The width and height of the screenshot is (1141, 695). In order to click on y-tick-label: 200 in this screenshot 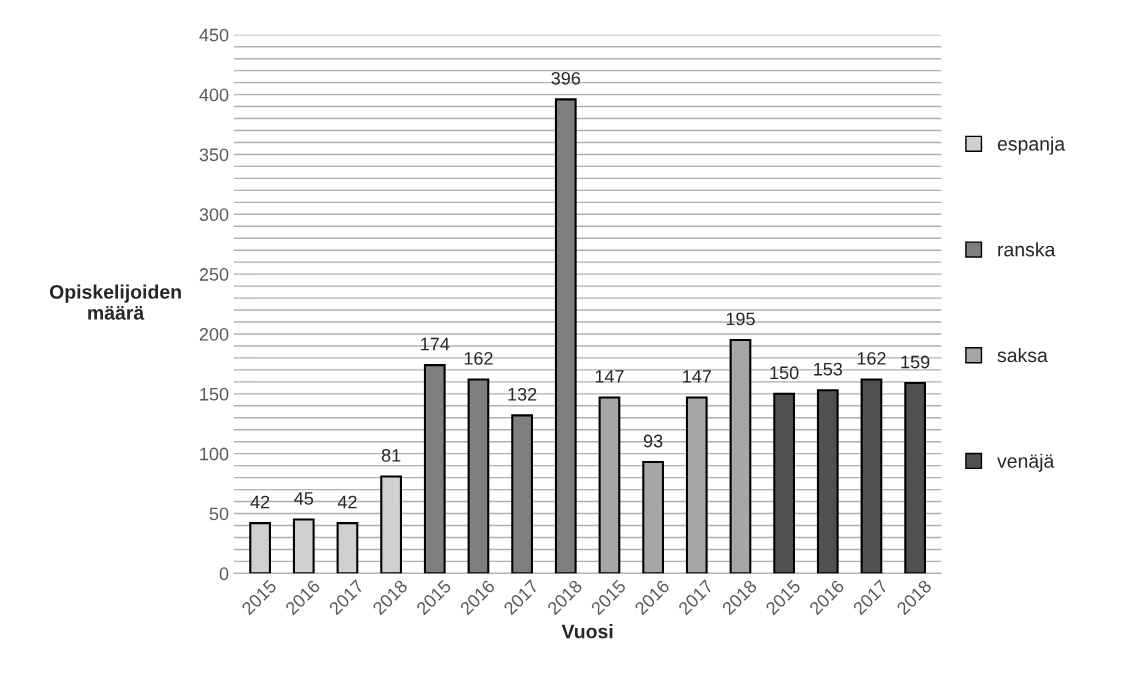, I will do `click(214, 334)`.